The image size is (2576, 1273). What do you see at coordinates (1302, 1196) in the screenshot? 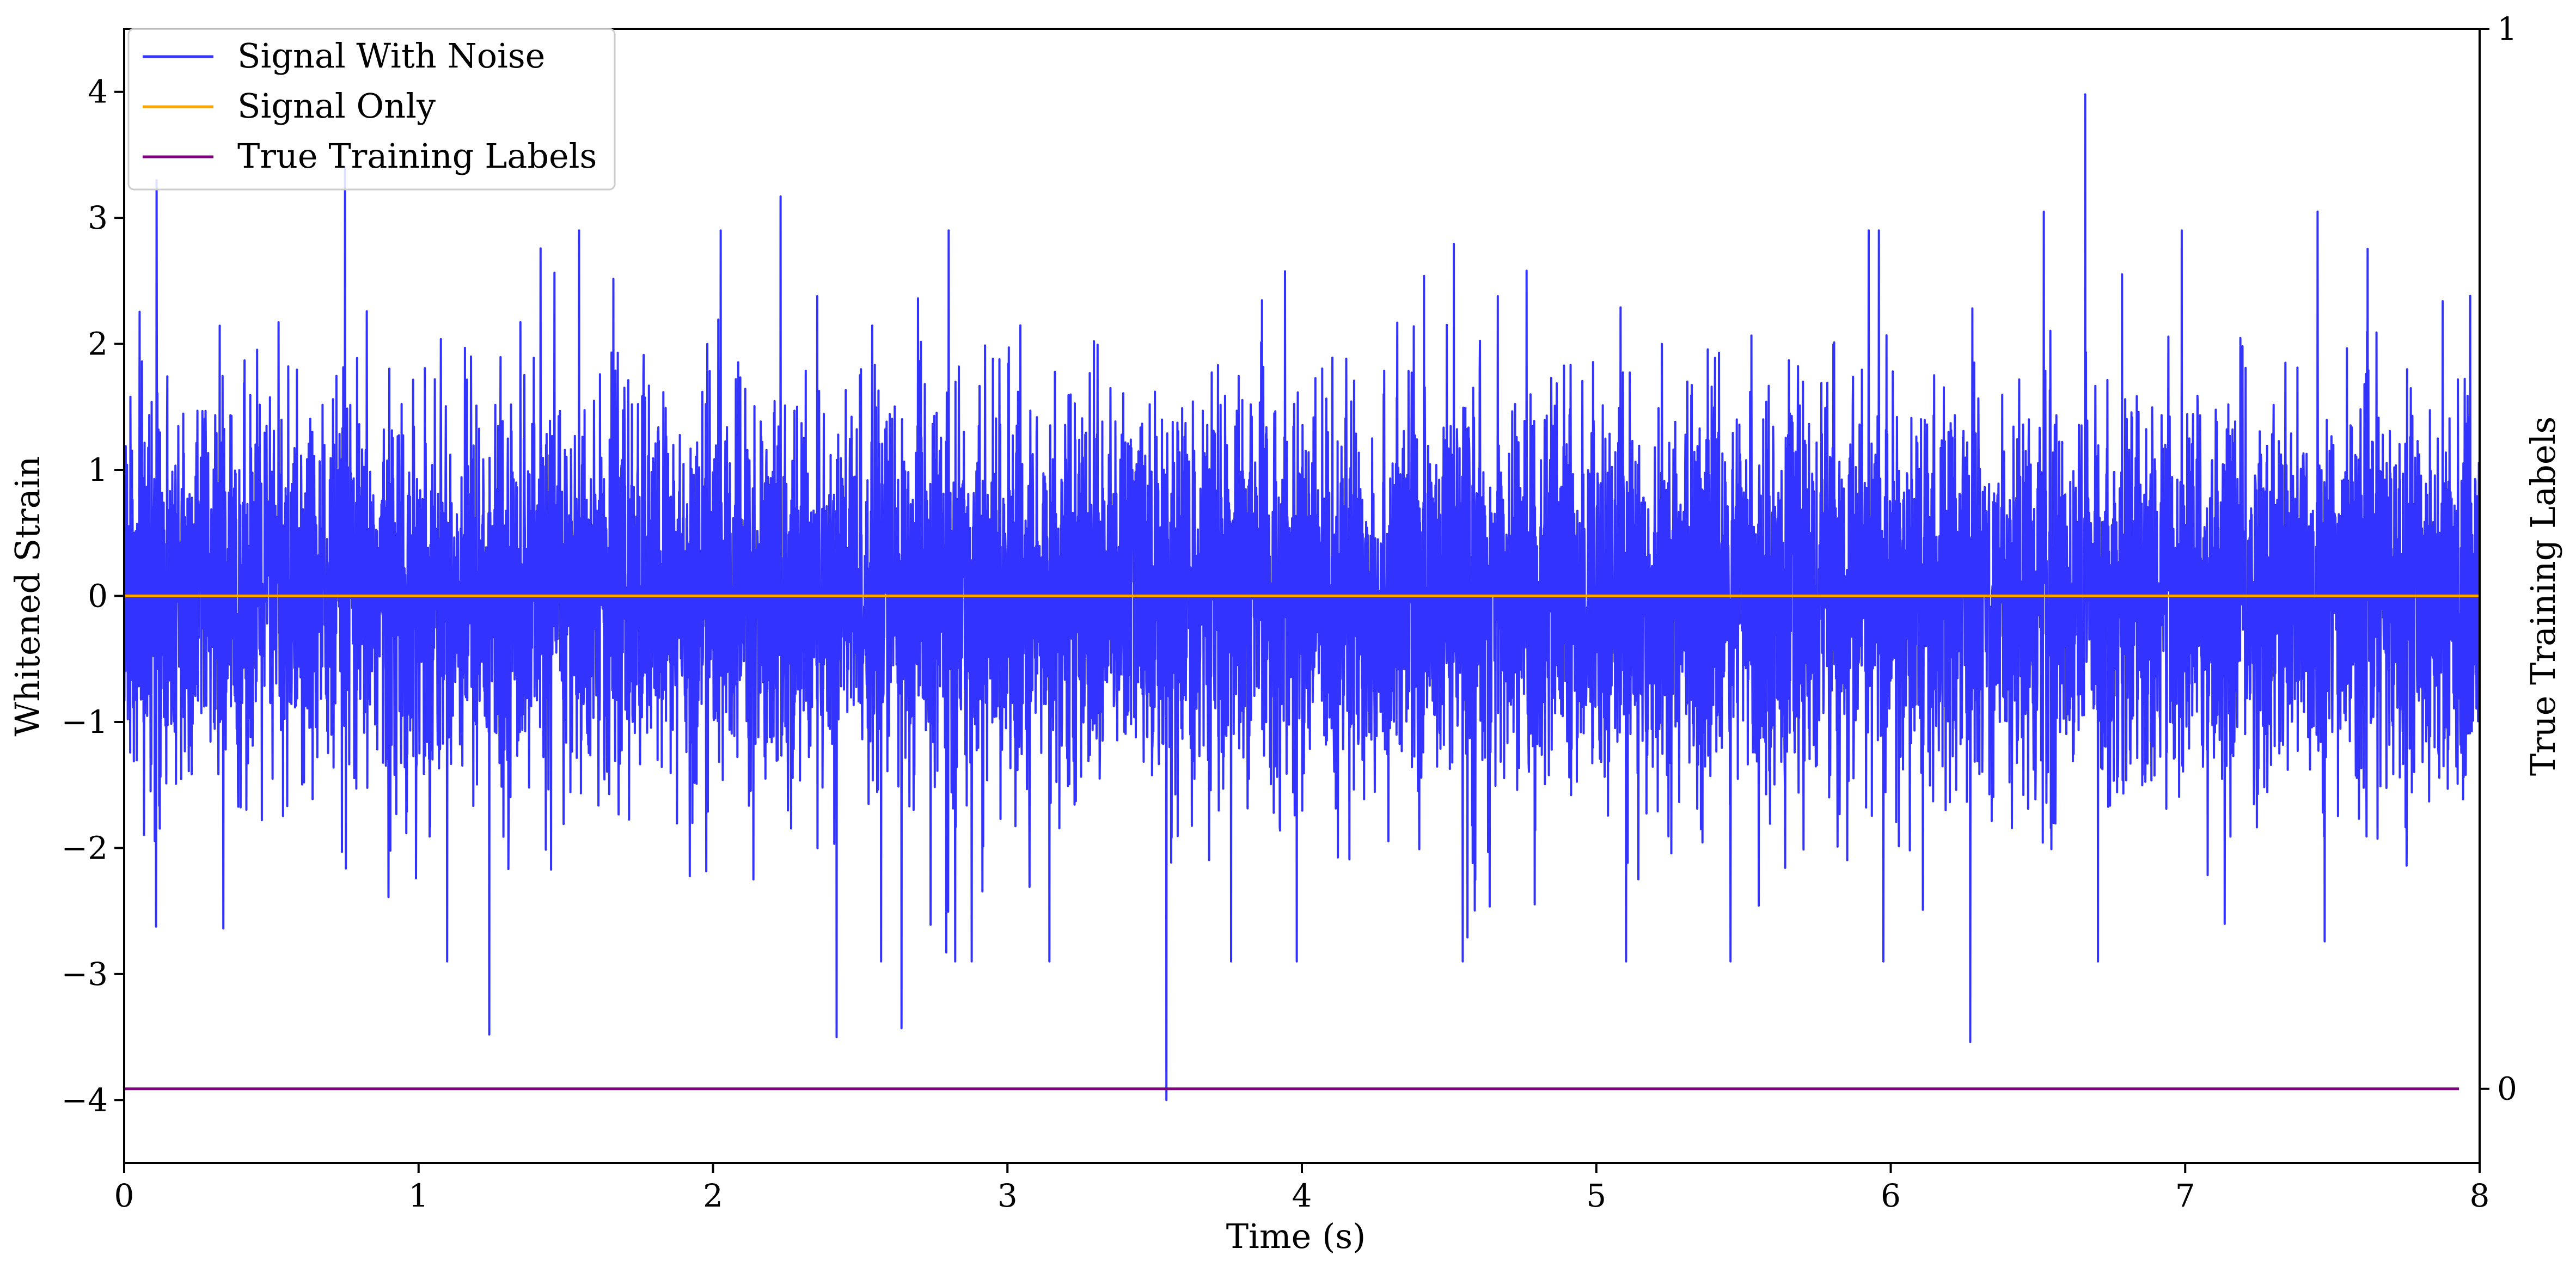
I see `x-tick-label: 4` at bounding box center [1302, 1196].